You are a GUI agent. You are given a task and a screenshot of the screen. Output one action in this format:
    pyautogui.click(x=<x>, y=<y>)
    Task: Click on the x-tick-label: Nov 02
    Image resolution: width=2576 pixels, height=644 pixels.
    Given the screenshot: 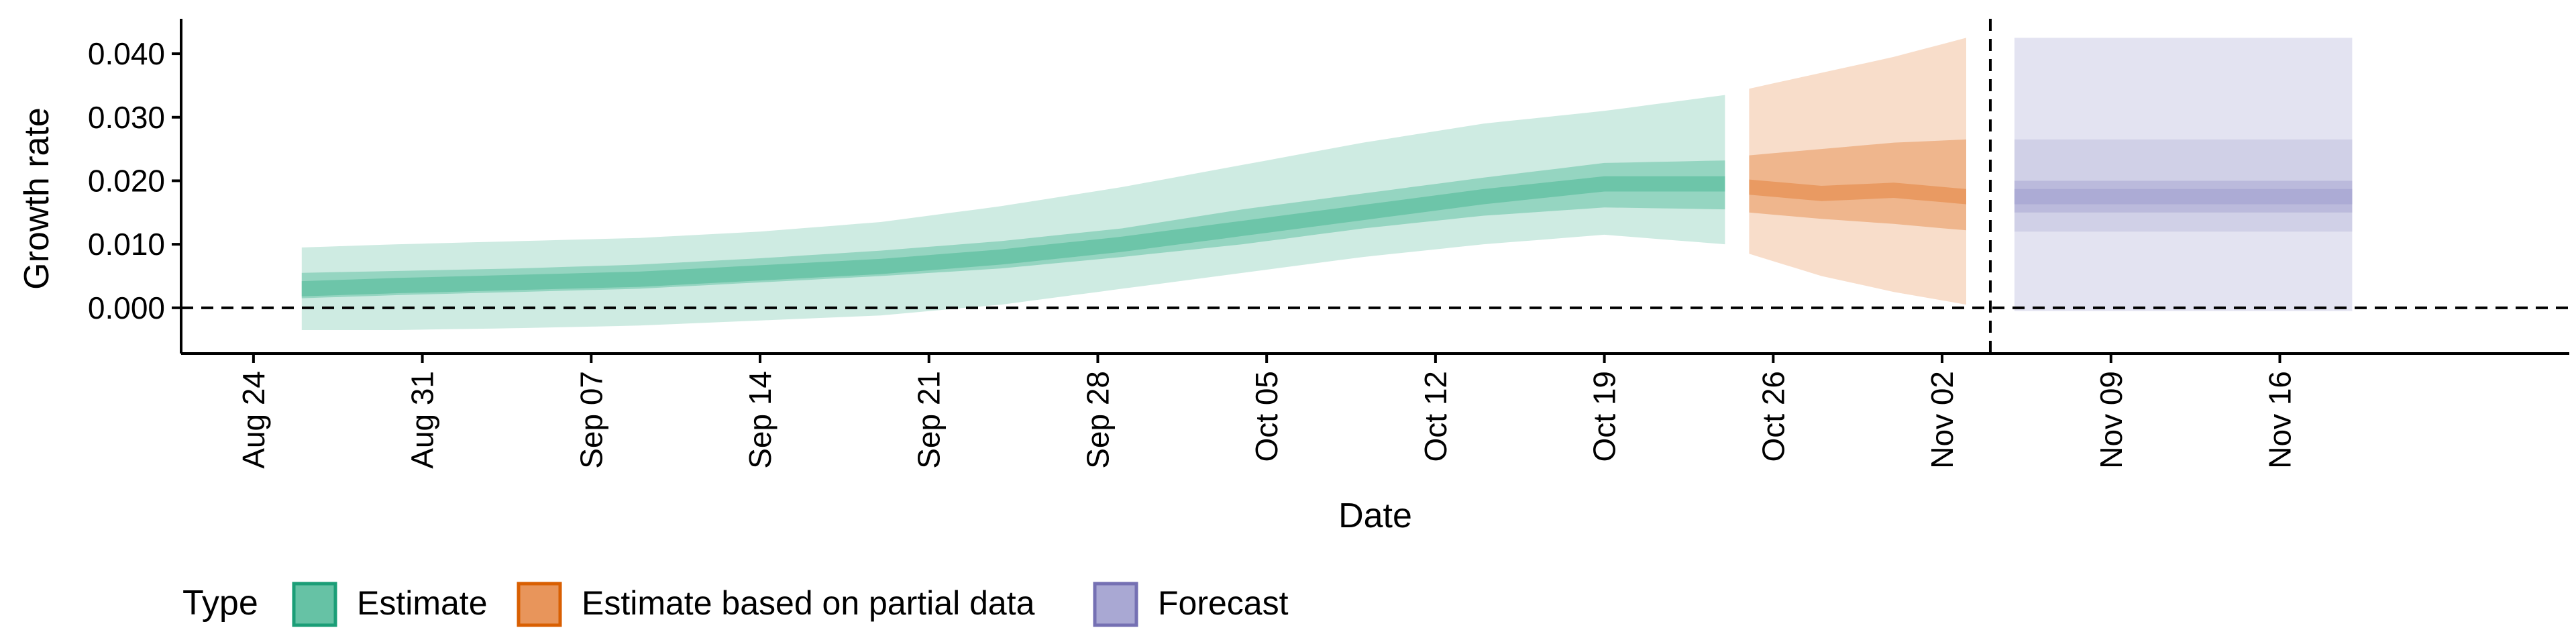 What is the action you would take?
    pyautogui.click(x=1942, y=420)
    